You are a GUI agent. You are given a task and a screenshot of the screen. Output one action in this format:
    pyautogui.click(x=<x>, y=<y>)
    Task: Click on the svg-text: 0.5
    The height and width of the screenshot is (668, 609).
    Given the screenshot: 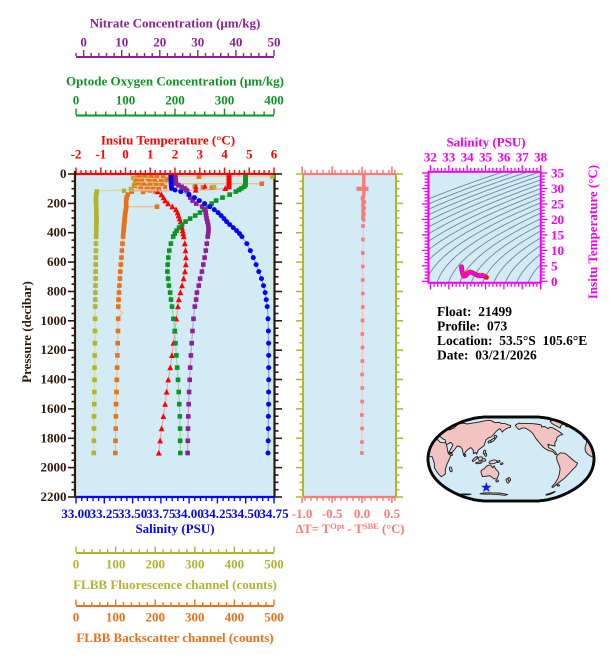 What is the action you would take?
    pyautogui.click(x=392, y=513)
    